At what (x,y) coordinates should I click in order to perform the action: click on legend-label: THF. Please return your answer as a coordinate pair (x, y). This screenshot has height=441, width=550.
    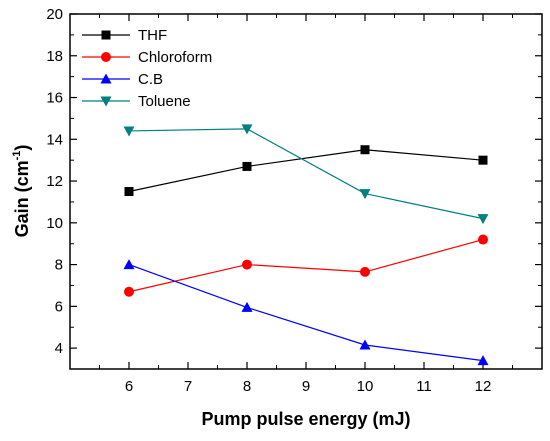
    Looking at the image, I should click on (152, 35).